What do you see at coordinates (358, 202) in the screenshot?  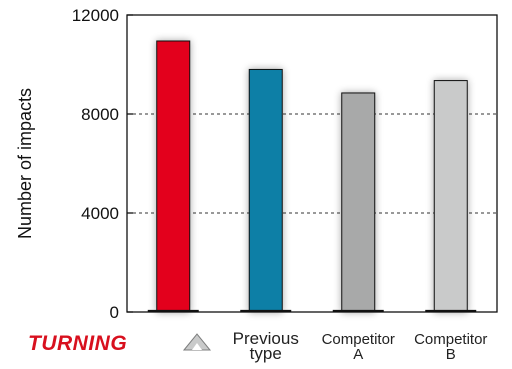 I see `bar-competitor-a` at bounding box center [358, 202].